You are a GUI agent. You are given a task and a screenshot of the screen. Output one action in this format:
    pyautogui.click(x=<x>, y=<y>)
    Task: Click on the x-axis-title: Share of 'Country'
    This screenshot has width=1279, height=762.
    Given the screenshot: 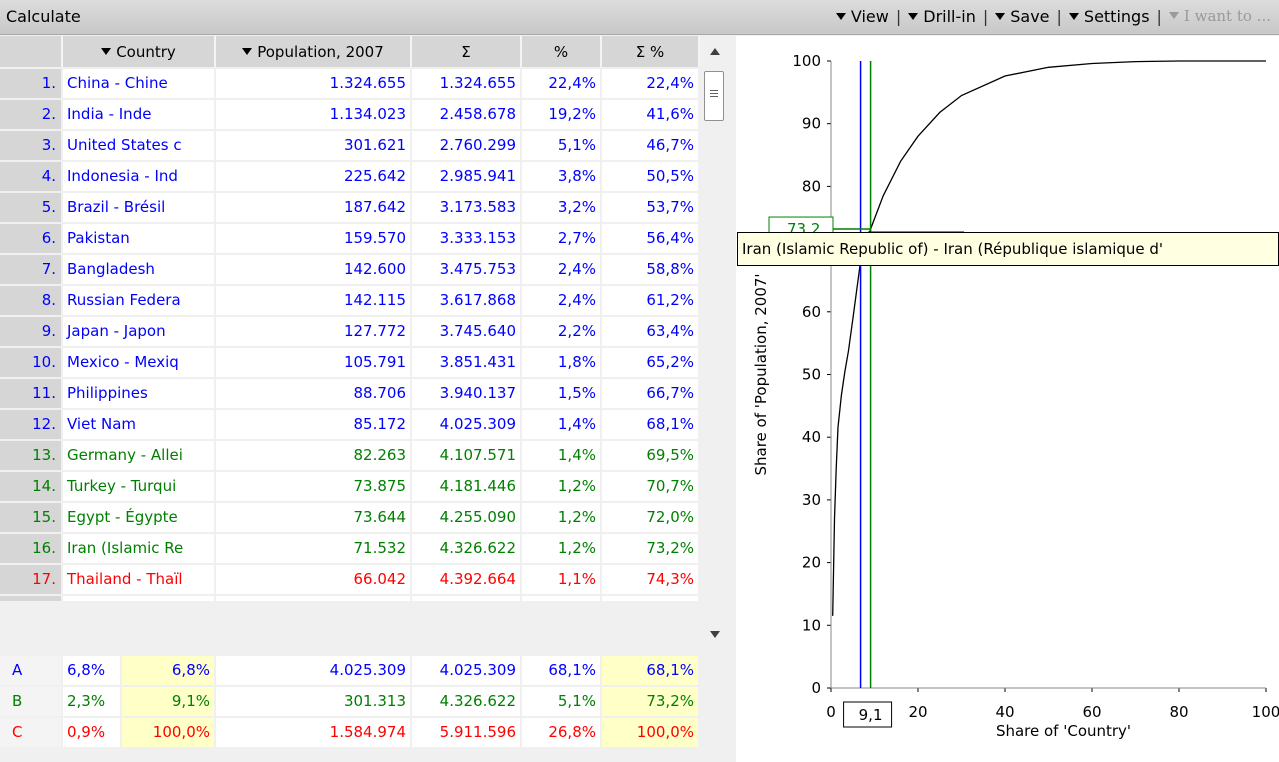 What is the action you would take?
    pyautogui.click(x=1063, y=731)
    